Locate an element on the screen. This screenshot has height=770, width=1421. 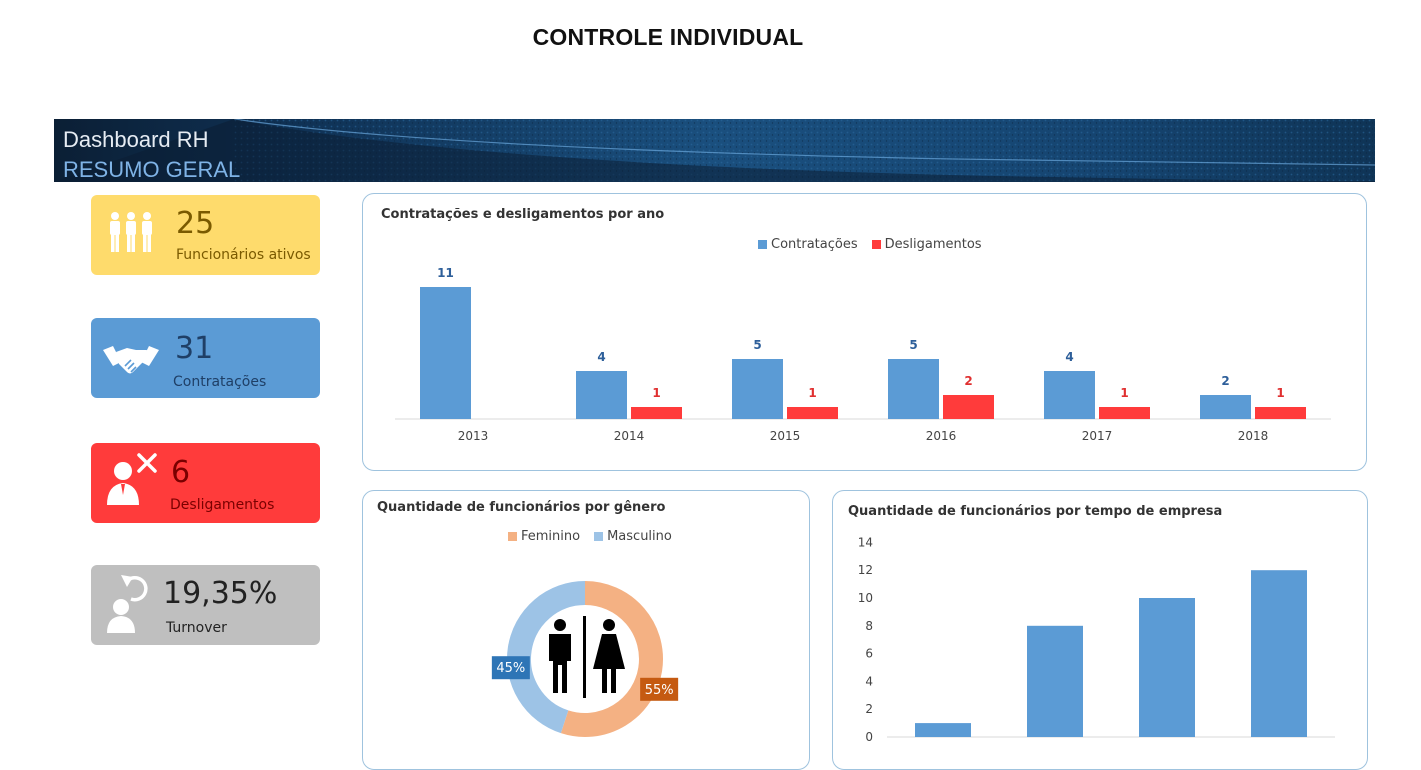
kpi-turnover-value: 19,35% is located at coordinates (220, 593).